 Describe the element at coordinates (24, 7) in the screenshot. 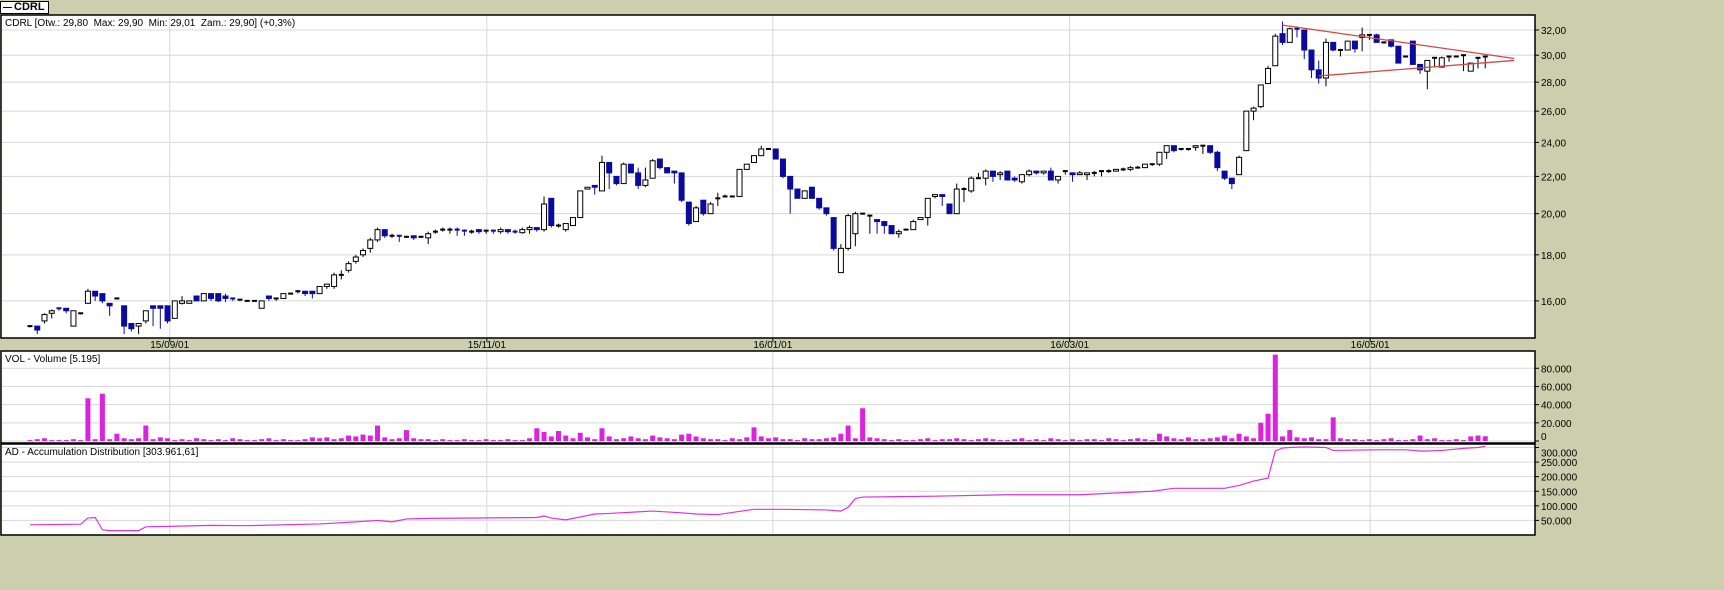

I see `symbol-tab: CDRL` at that location.